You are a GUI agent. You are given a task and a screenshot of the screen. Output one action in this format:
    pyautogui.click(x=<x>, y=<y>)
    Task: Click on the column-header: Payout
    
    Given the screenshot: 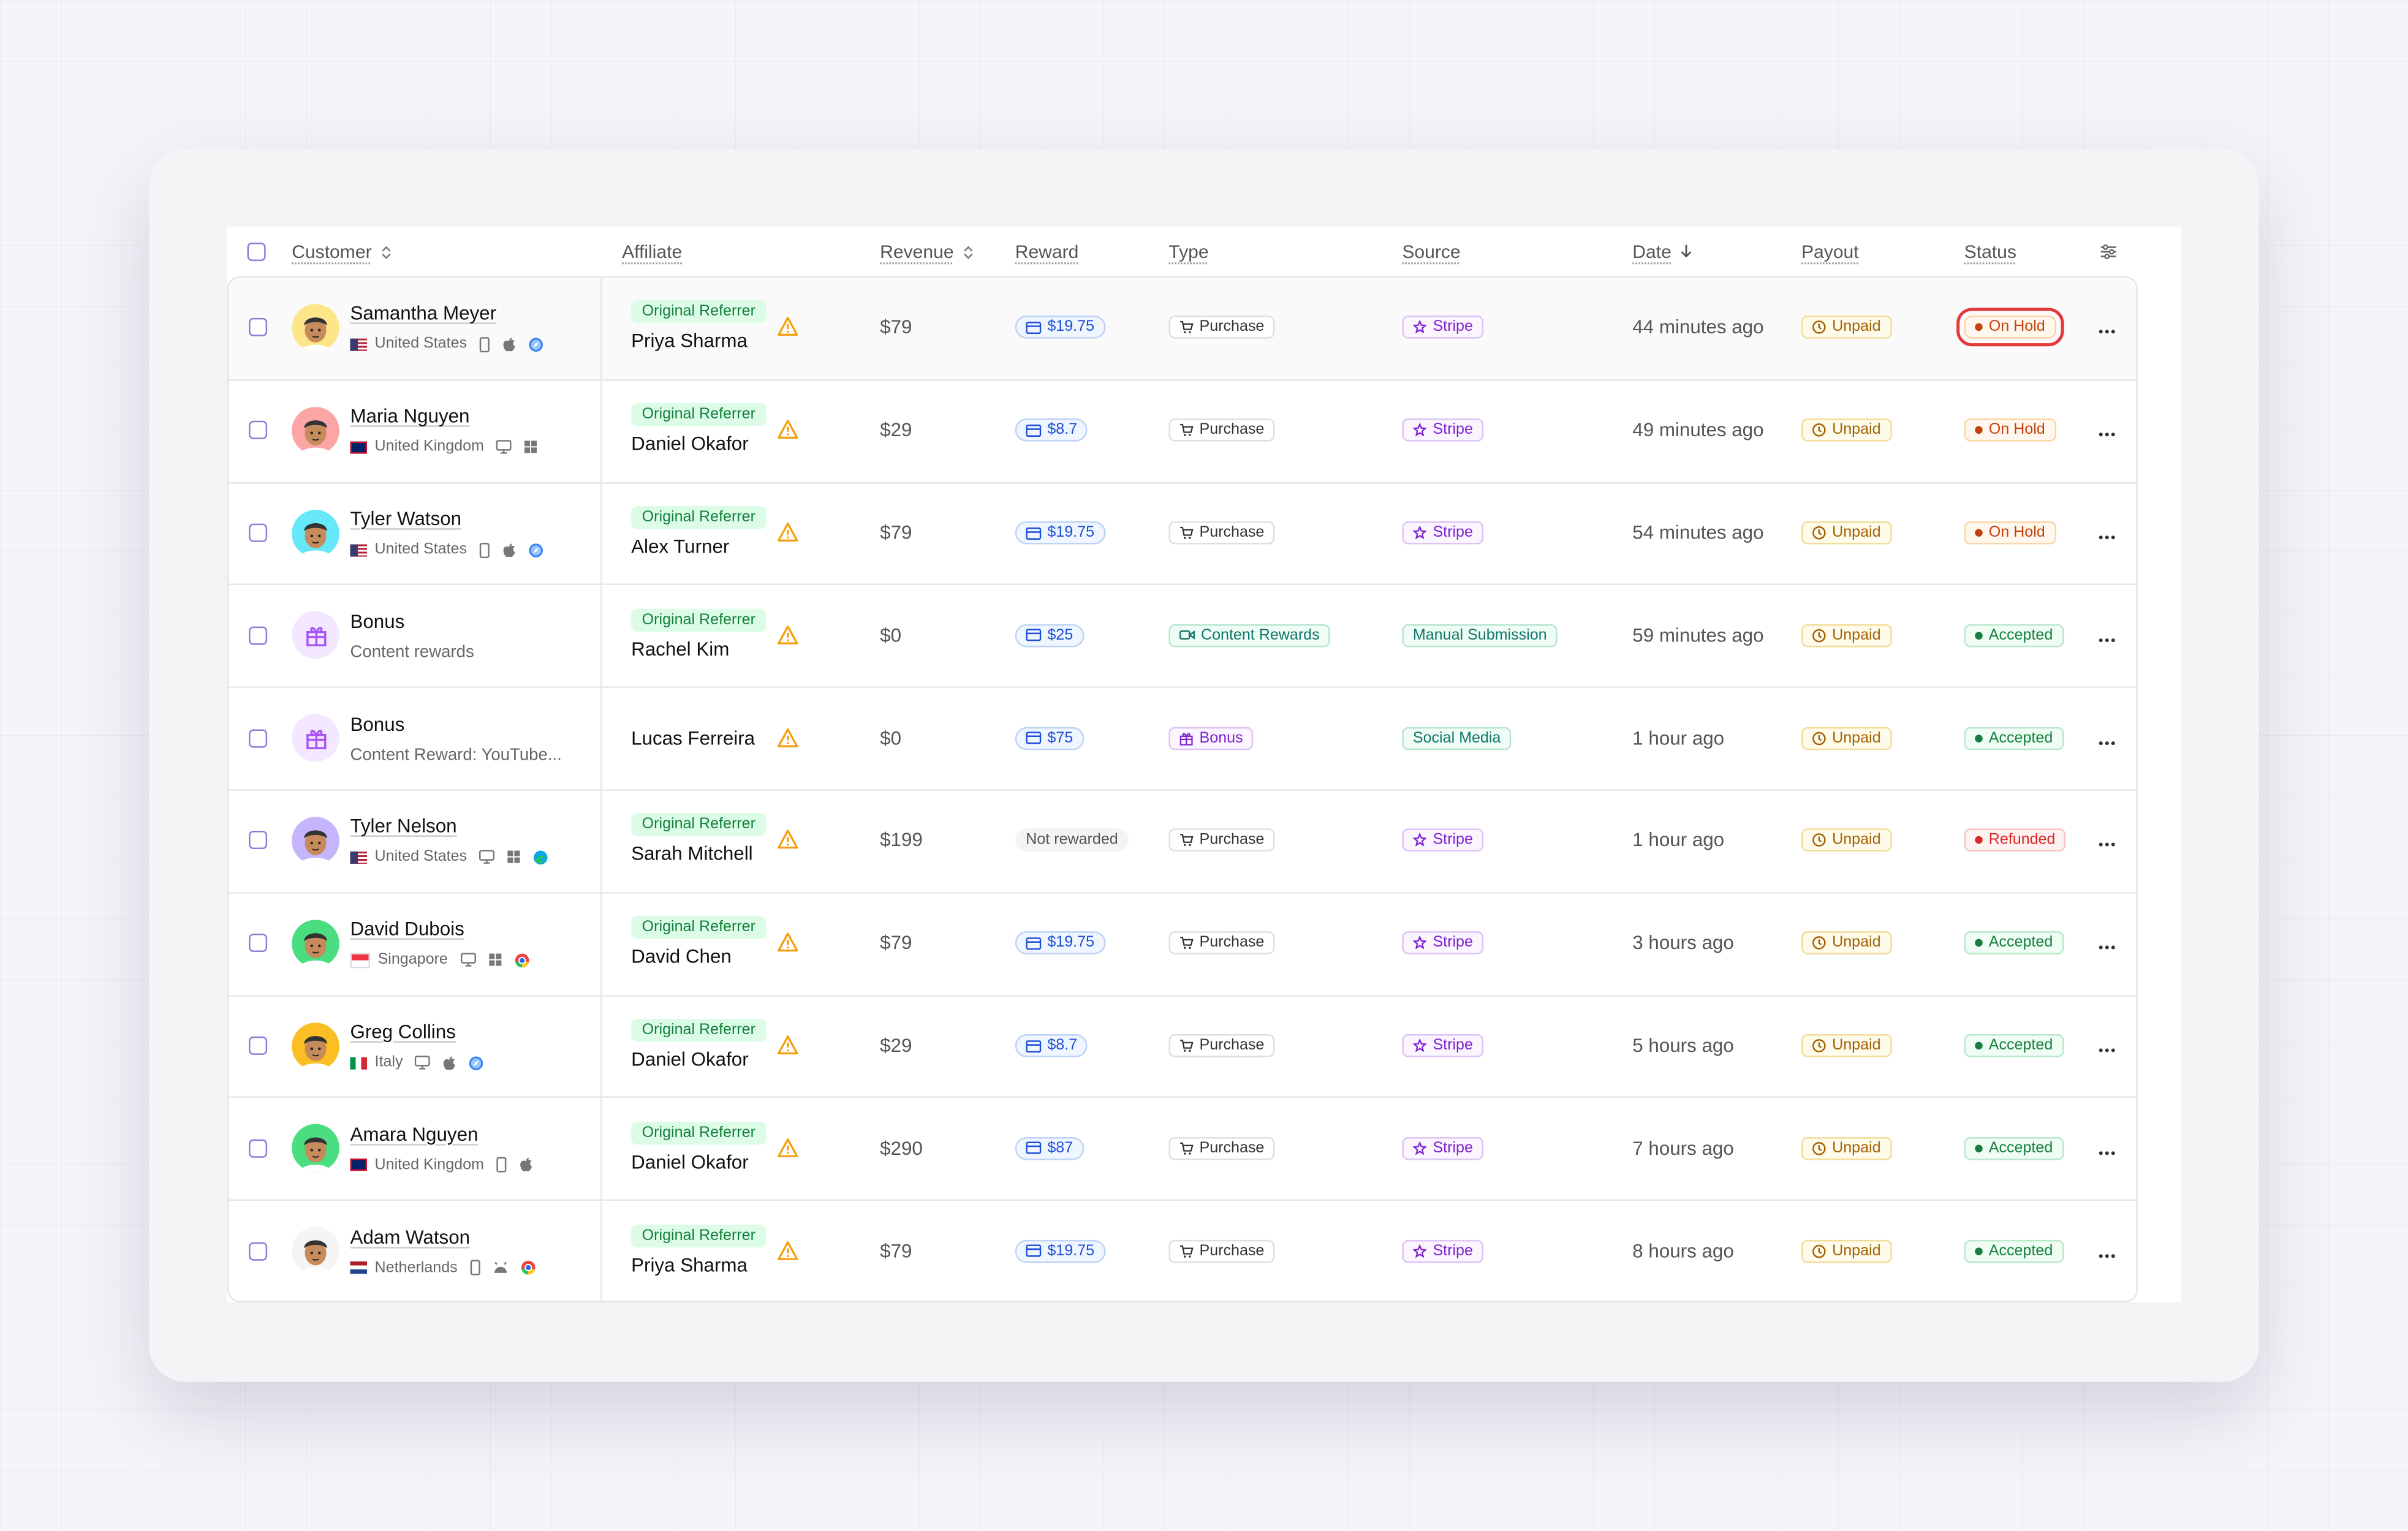 What is the action you would take?
    pyautogui.click(x=1830, y=252)
    